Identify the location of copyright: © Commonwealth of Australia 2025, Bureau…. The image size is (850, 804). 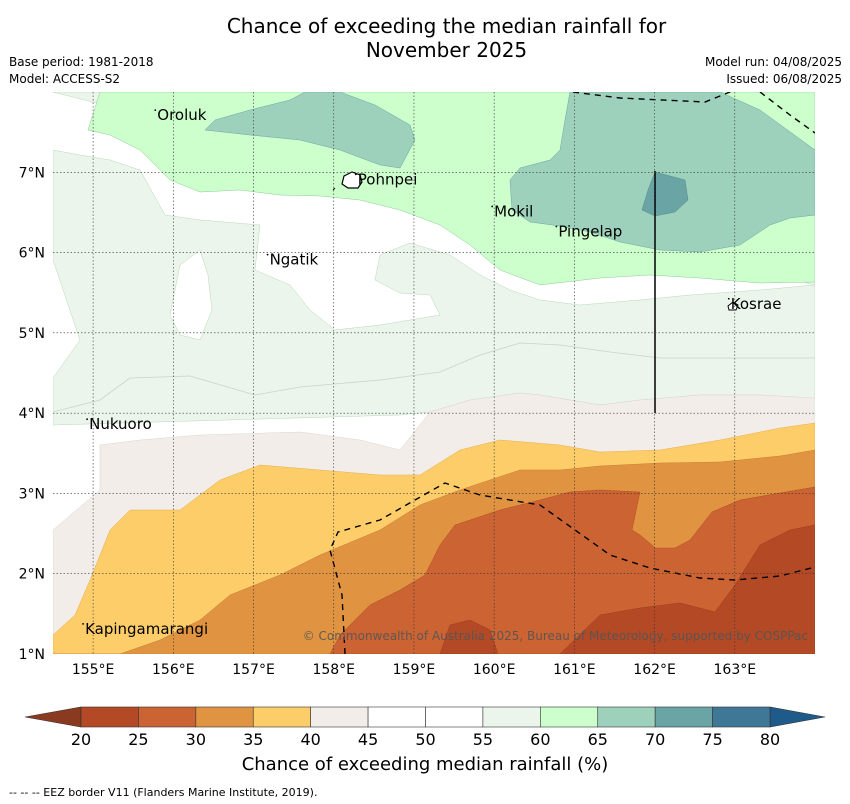
(555, 636).